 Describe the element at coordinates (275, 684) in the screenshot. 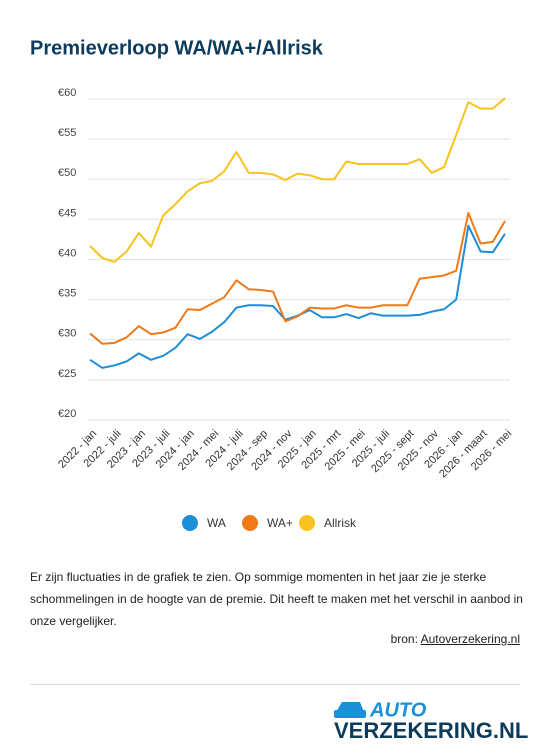

I see `separator` at that location.